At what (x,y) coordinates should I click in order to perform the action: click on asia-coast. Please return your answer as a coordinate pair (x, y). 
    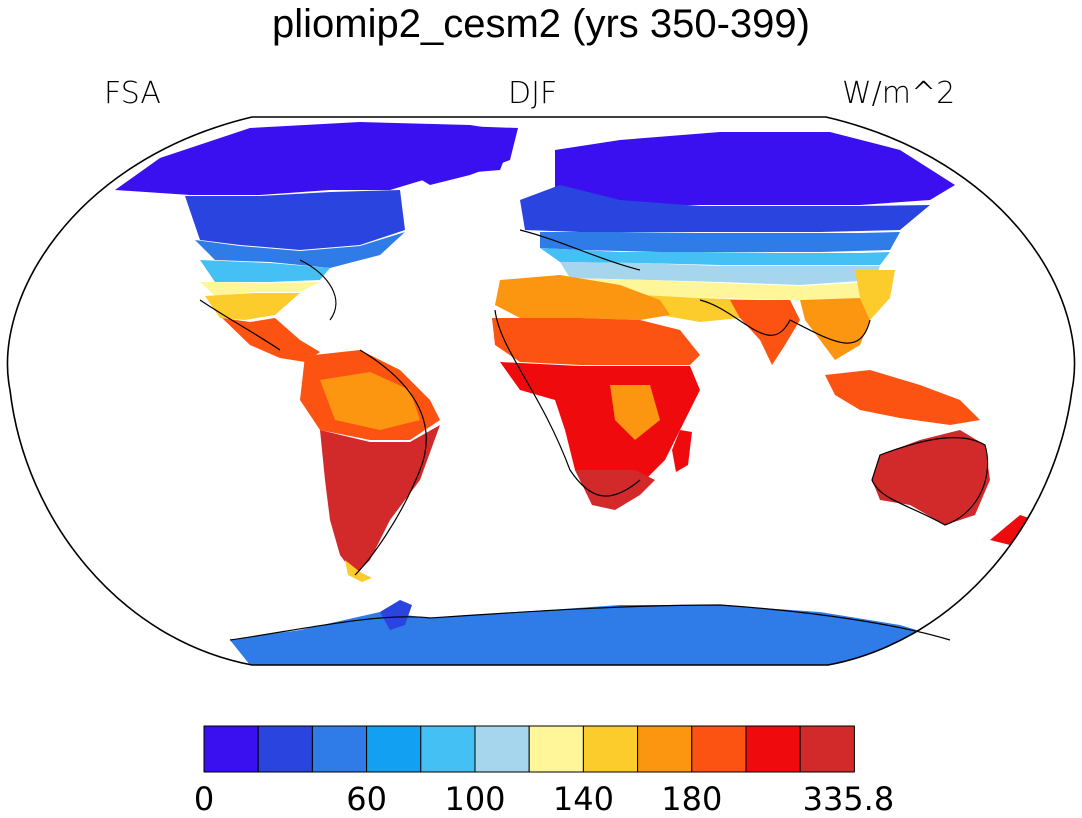
    Looking at the image, I should click on (785, 321).